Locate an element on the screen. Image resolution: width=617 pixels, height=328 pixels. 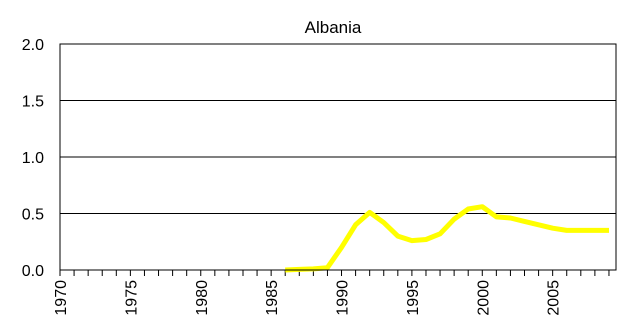
x-tick-label: 1995 is located at coordinates (413, 298).